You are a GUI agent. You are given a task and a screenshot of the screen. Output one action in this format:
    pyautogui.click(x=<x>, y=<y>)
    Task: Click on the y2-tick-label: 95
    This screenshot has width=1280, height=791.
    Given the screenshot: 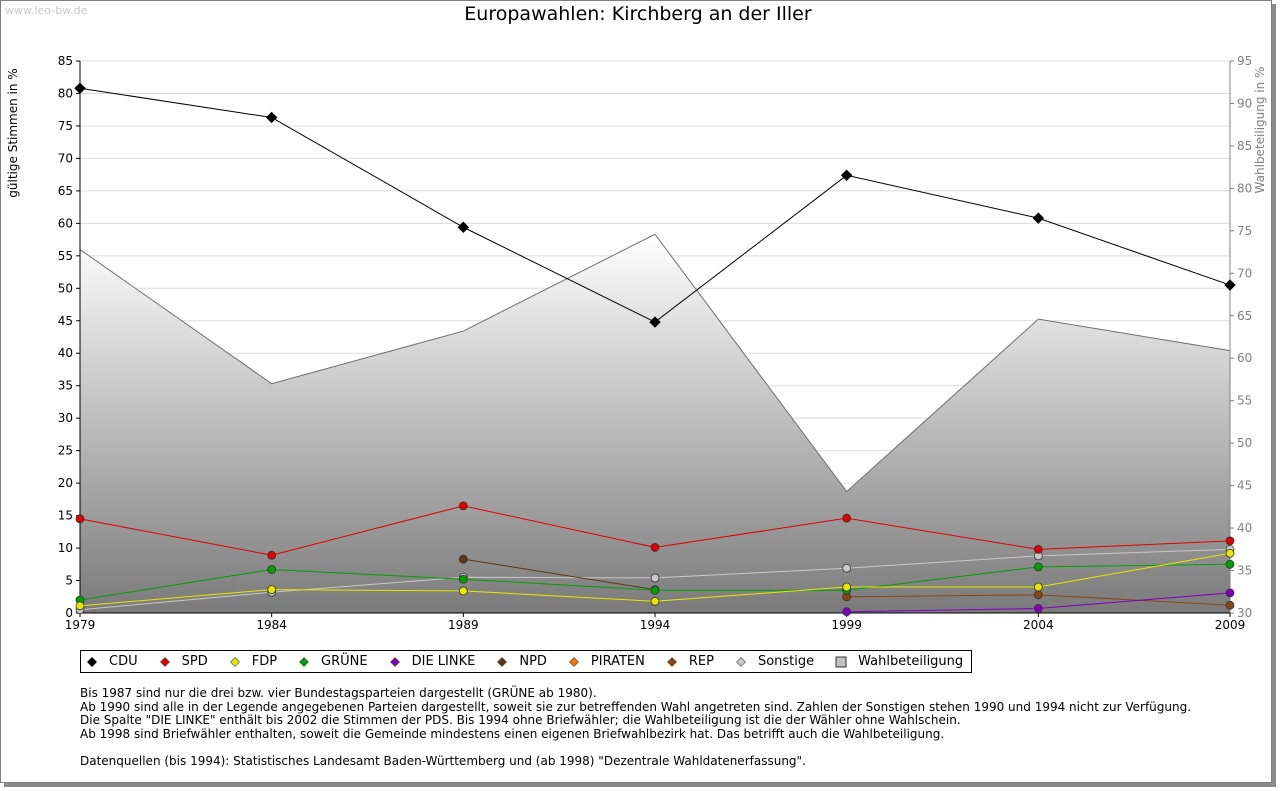 What is the action you would take?
    pyautogui.click(x=1244, y=61)
    